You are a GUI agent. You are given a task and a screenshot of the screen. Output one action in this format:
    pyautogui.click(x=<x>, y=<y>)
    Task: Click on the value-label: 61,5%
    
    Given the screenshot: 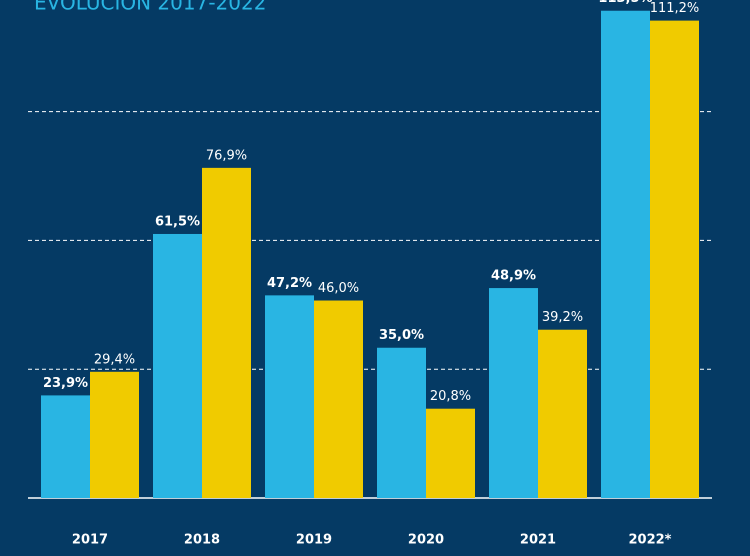 What is the action you would take?
    pyautogui.click(x=177, y=221)
    